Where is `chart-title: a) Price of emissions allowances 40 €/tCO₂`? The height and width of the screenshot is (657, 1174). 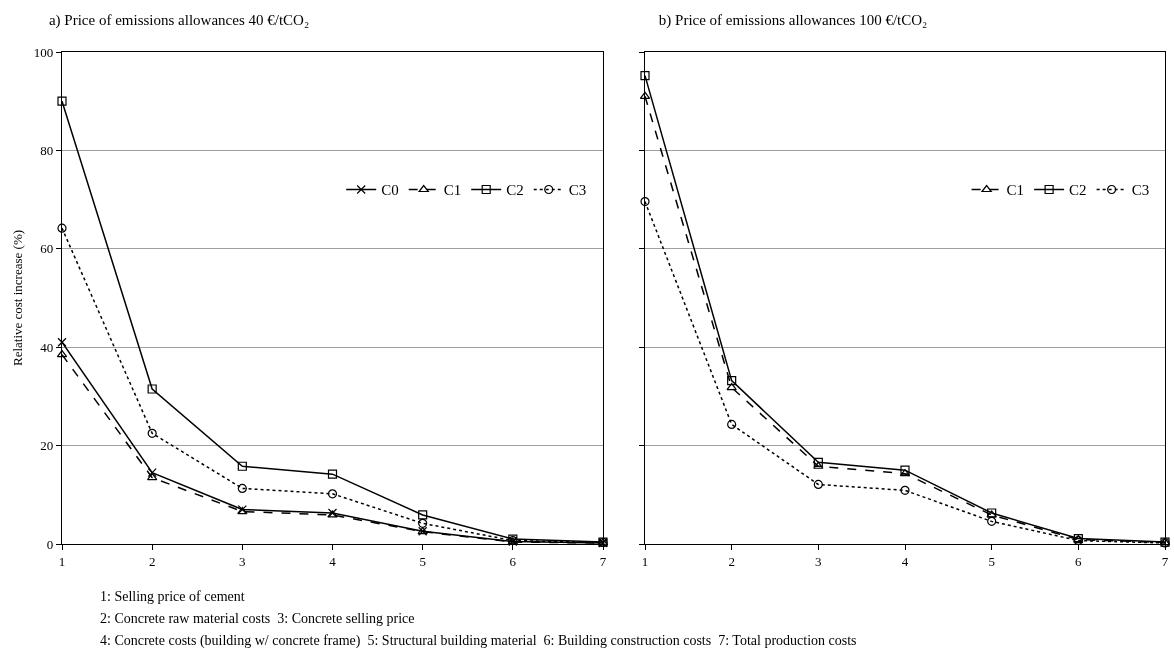 chart-title: a) Price of emissions allowances 40 €/tCO₂ is located at coordinates (179, 20).